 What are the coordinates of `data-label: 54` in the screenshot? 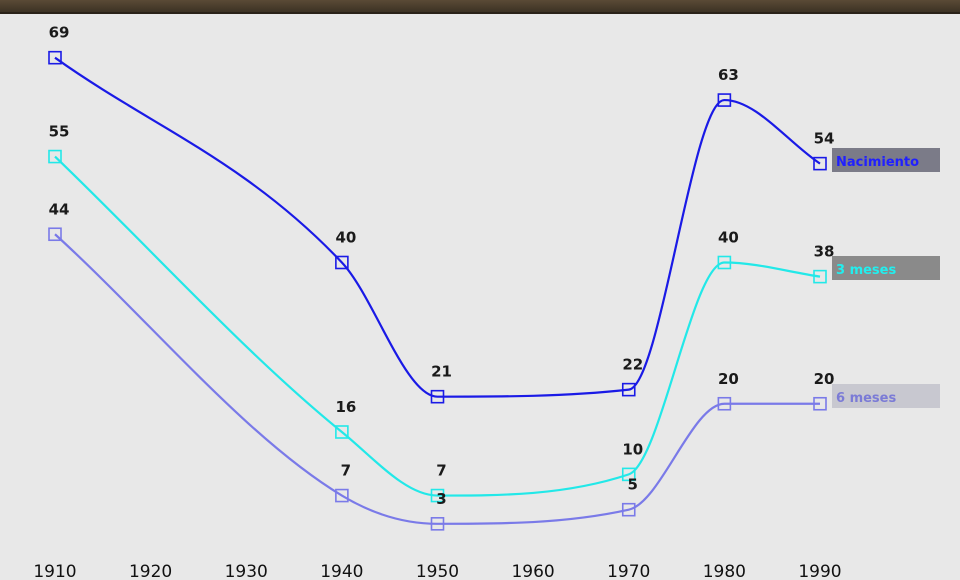 It's located at (824, 139).